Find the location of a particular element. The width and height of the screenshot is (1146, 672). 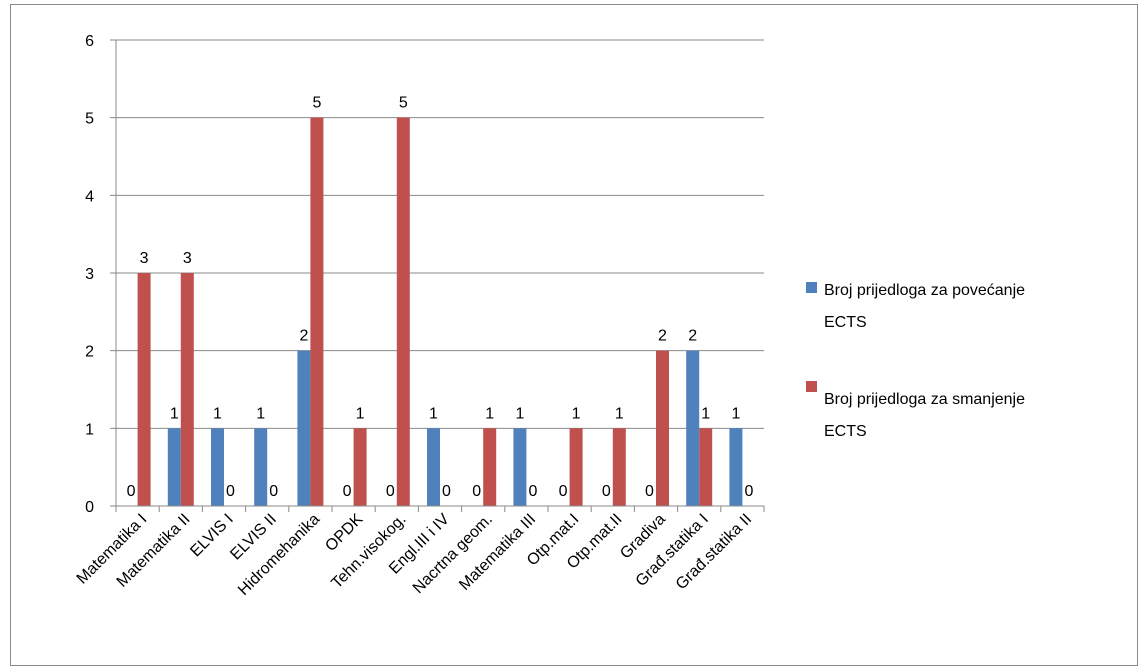

legend-swatch-decrease is located at coordinates (811, 386).